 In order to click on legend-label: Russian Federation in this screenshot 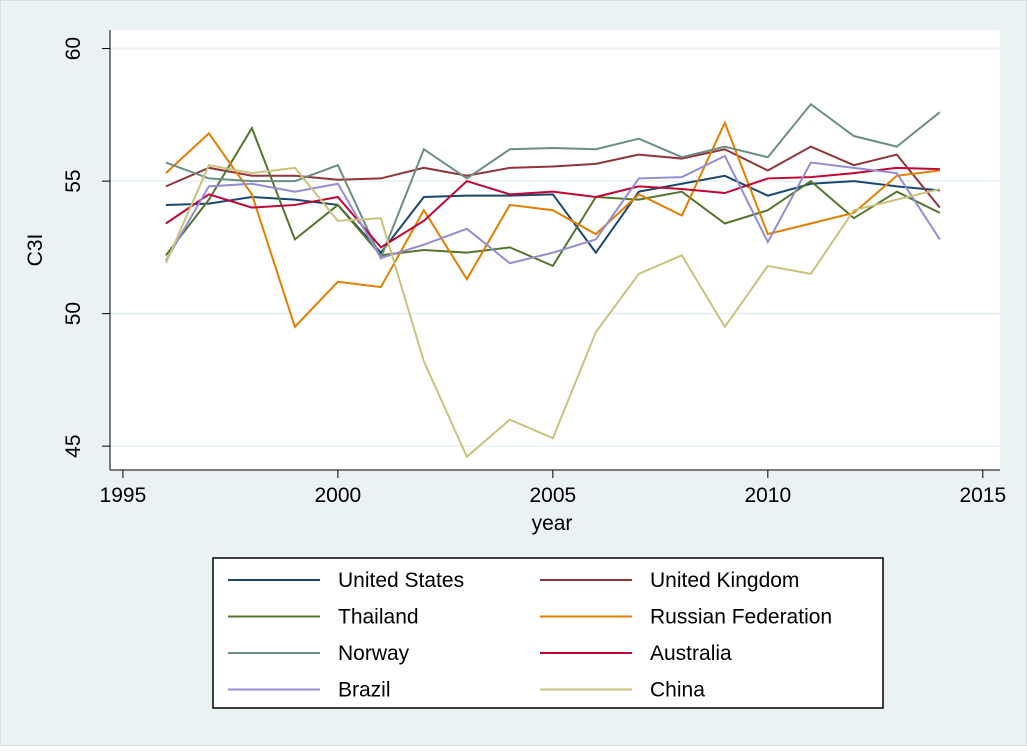, I will do `click(741, 617)`.